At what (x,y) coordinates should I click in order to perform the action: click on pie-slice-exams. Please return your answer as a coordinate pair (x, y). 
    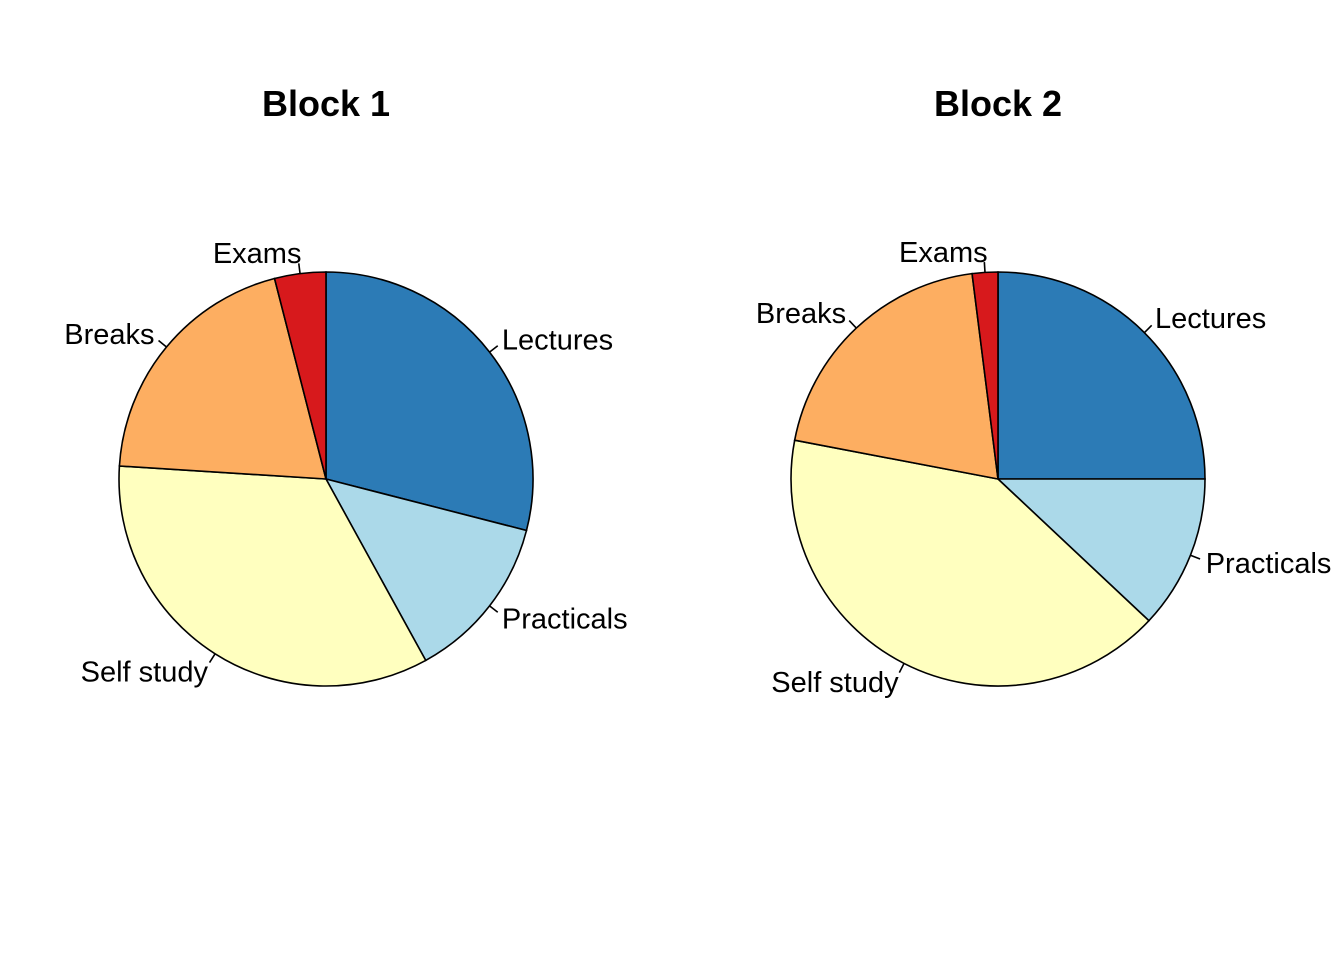
    Looking at the image, I should click on (300, 375).